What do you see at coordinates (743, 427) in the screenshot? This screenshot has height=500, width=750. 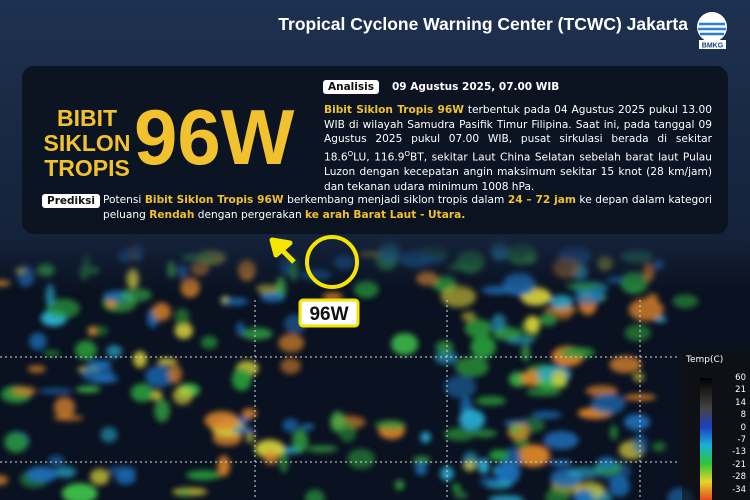 I see `legend-tick: 0` at bounding box center [743, 427].